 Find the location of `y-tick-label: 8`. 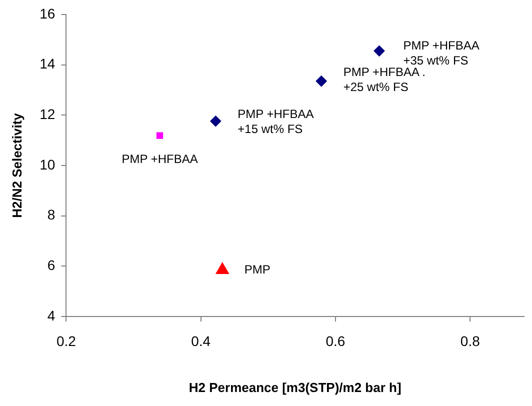

y-tick-label: 8 is located at coordinates (51, 214).